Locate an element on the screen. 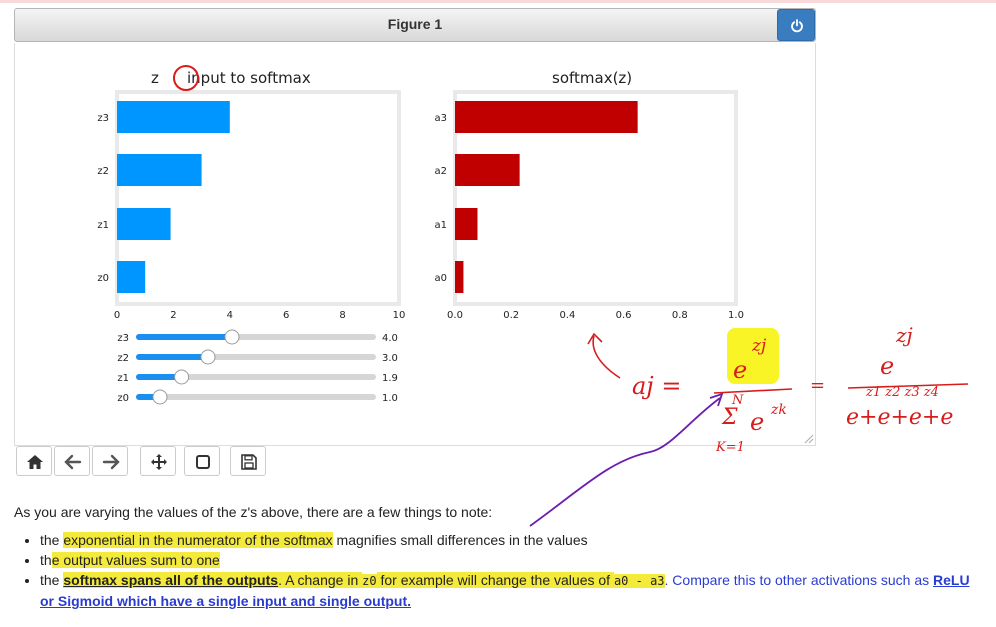 This screenshot has width=996, height=627. x-tick-label: 0.4 is located at coordinates (567, 315).